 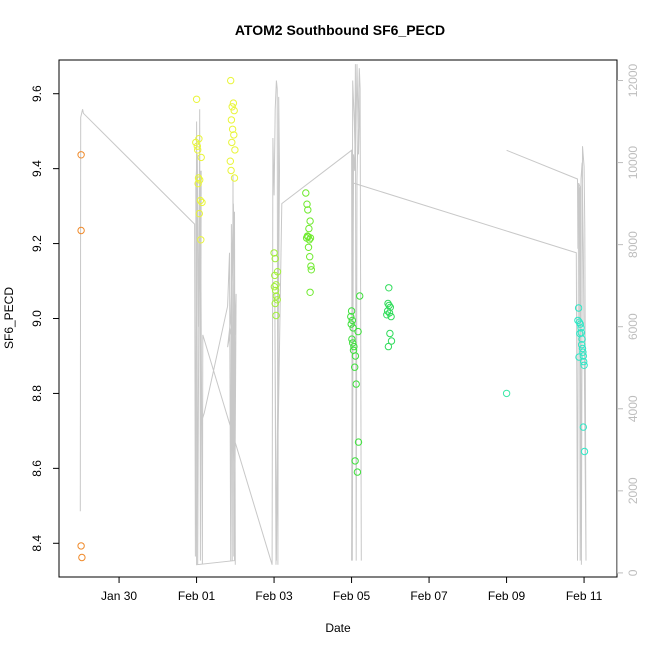 What do you see at coordinates (633, 163) in the screenshot?
I see `y2-tick-label: 10000` at bounding box center [633, 163].